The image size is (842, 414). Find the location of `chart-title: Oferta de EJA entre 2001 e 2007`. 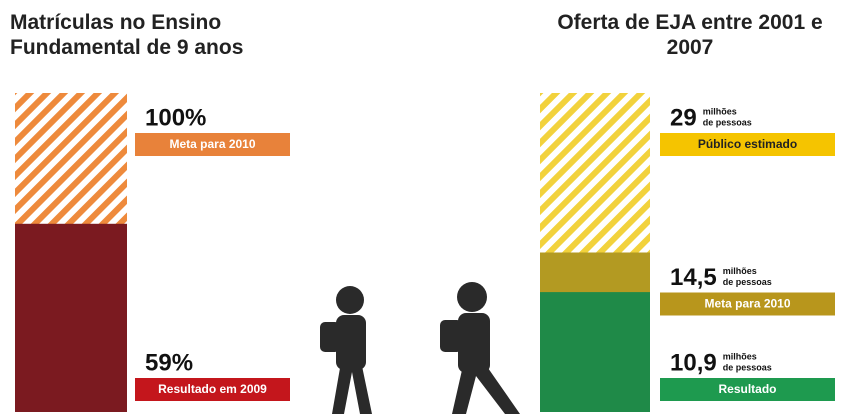

chart-title: Oferta de EJA entre 2001 e 2007 is located at coordinates (690, 35).